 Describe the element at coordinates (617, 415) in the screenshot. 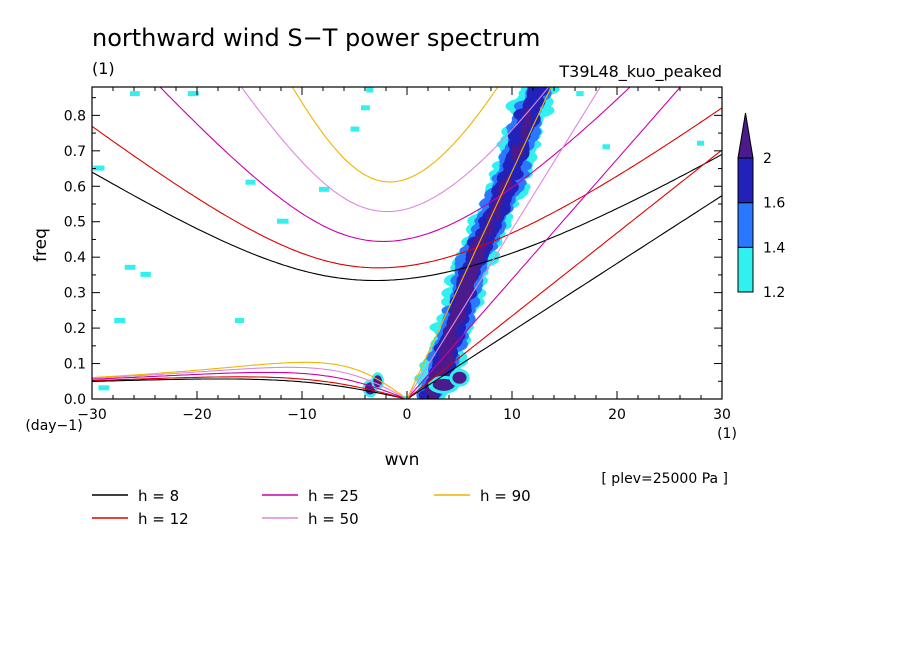

I see `x-tick-label: 20` at that location.